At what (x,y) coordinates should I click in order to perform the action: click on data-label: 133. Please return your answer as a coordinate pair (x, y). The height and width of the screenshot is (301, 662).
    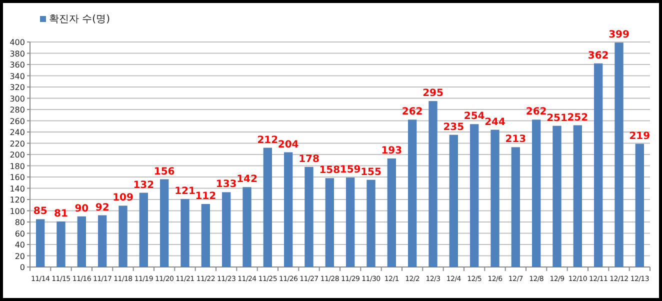
    Looking at the image, I should click on (226, 184).